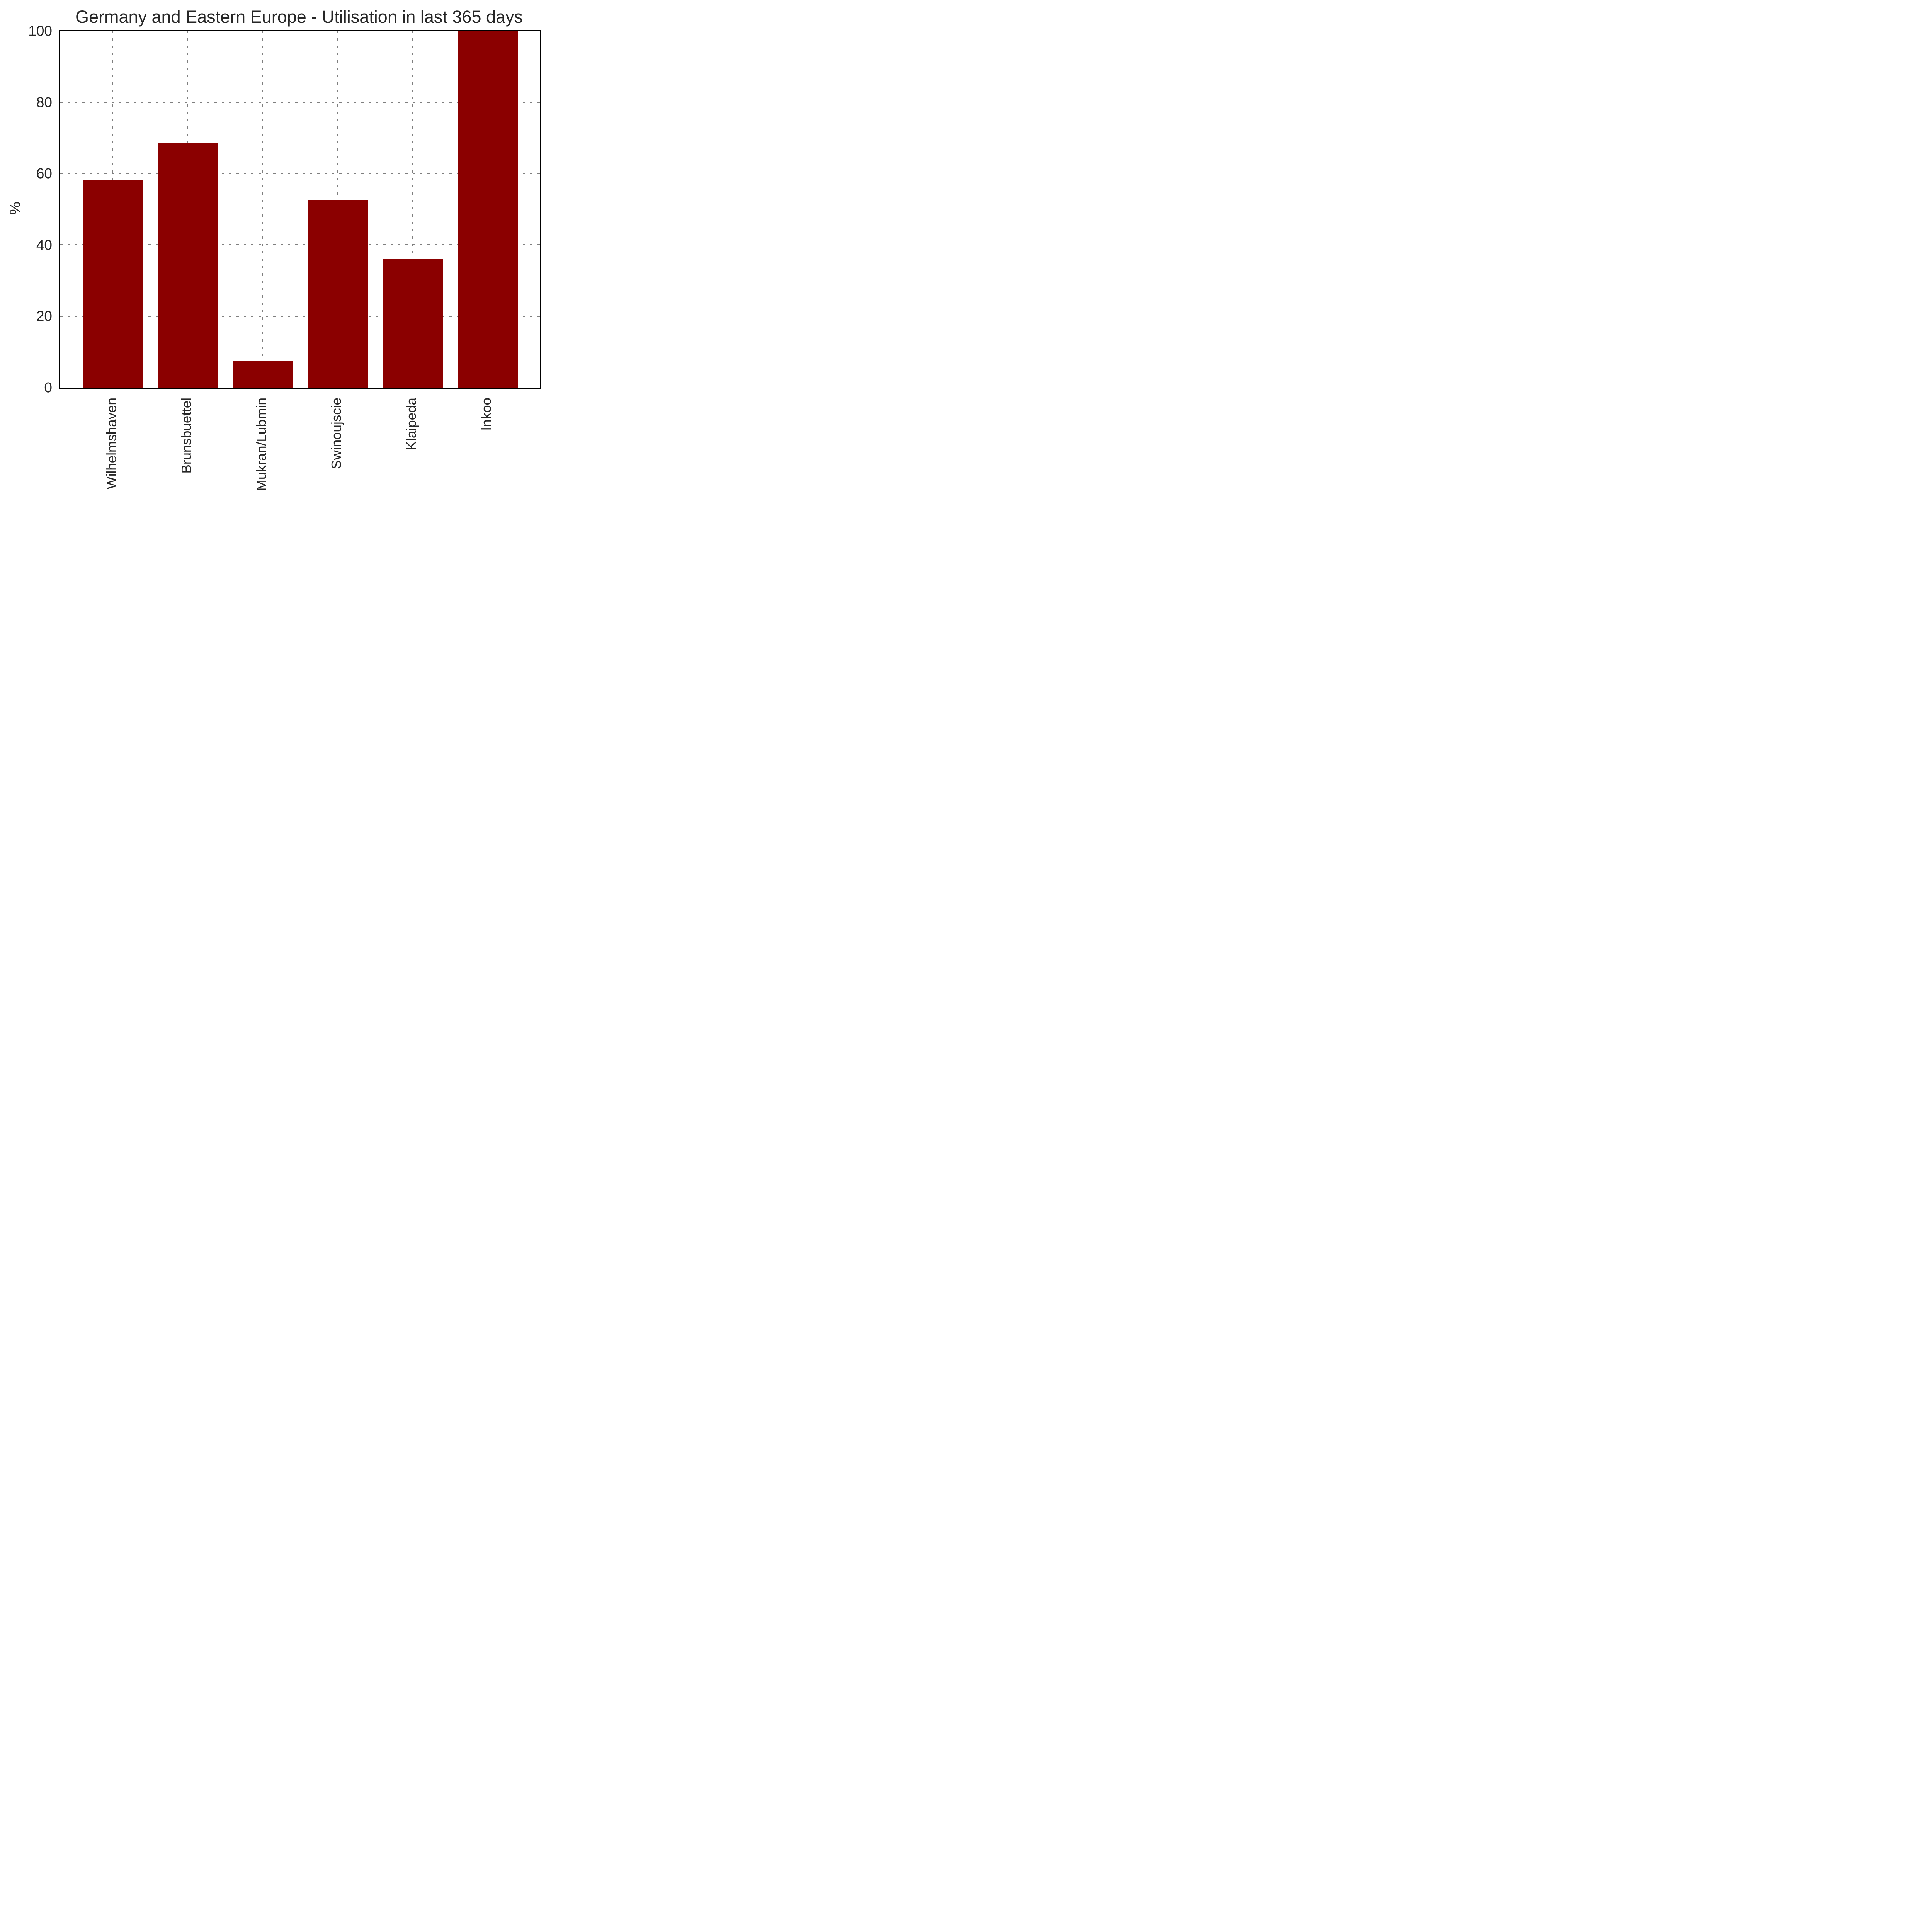  Describe the element at coordinates (44, 174) in the screenshot. I see `y-tick-label: 60` at that location.